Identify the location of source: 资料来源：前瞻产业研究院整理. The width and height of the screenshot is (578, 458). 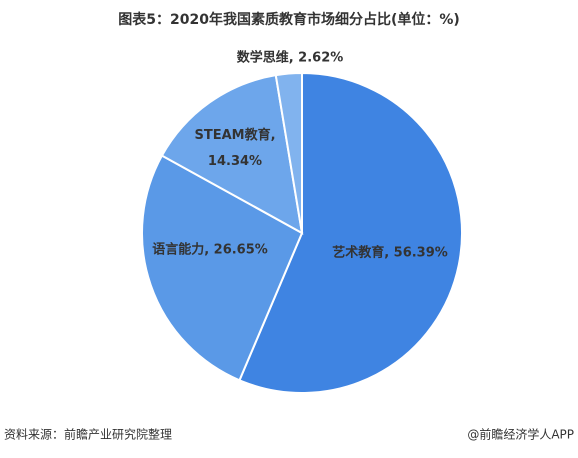
(88, 434).